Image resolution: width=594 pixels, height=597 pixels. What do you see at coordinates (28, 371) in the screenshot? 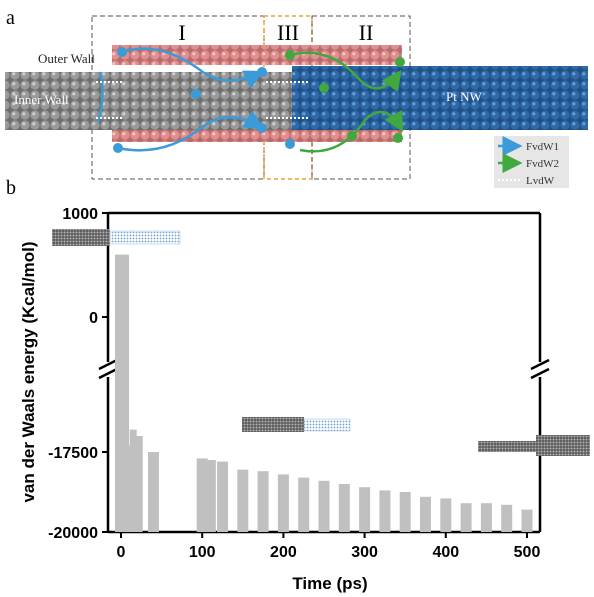
I see `y-axis-label: van der Waals energy (Kcal/mol)` at bounding box center [28, 371].